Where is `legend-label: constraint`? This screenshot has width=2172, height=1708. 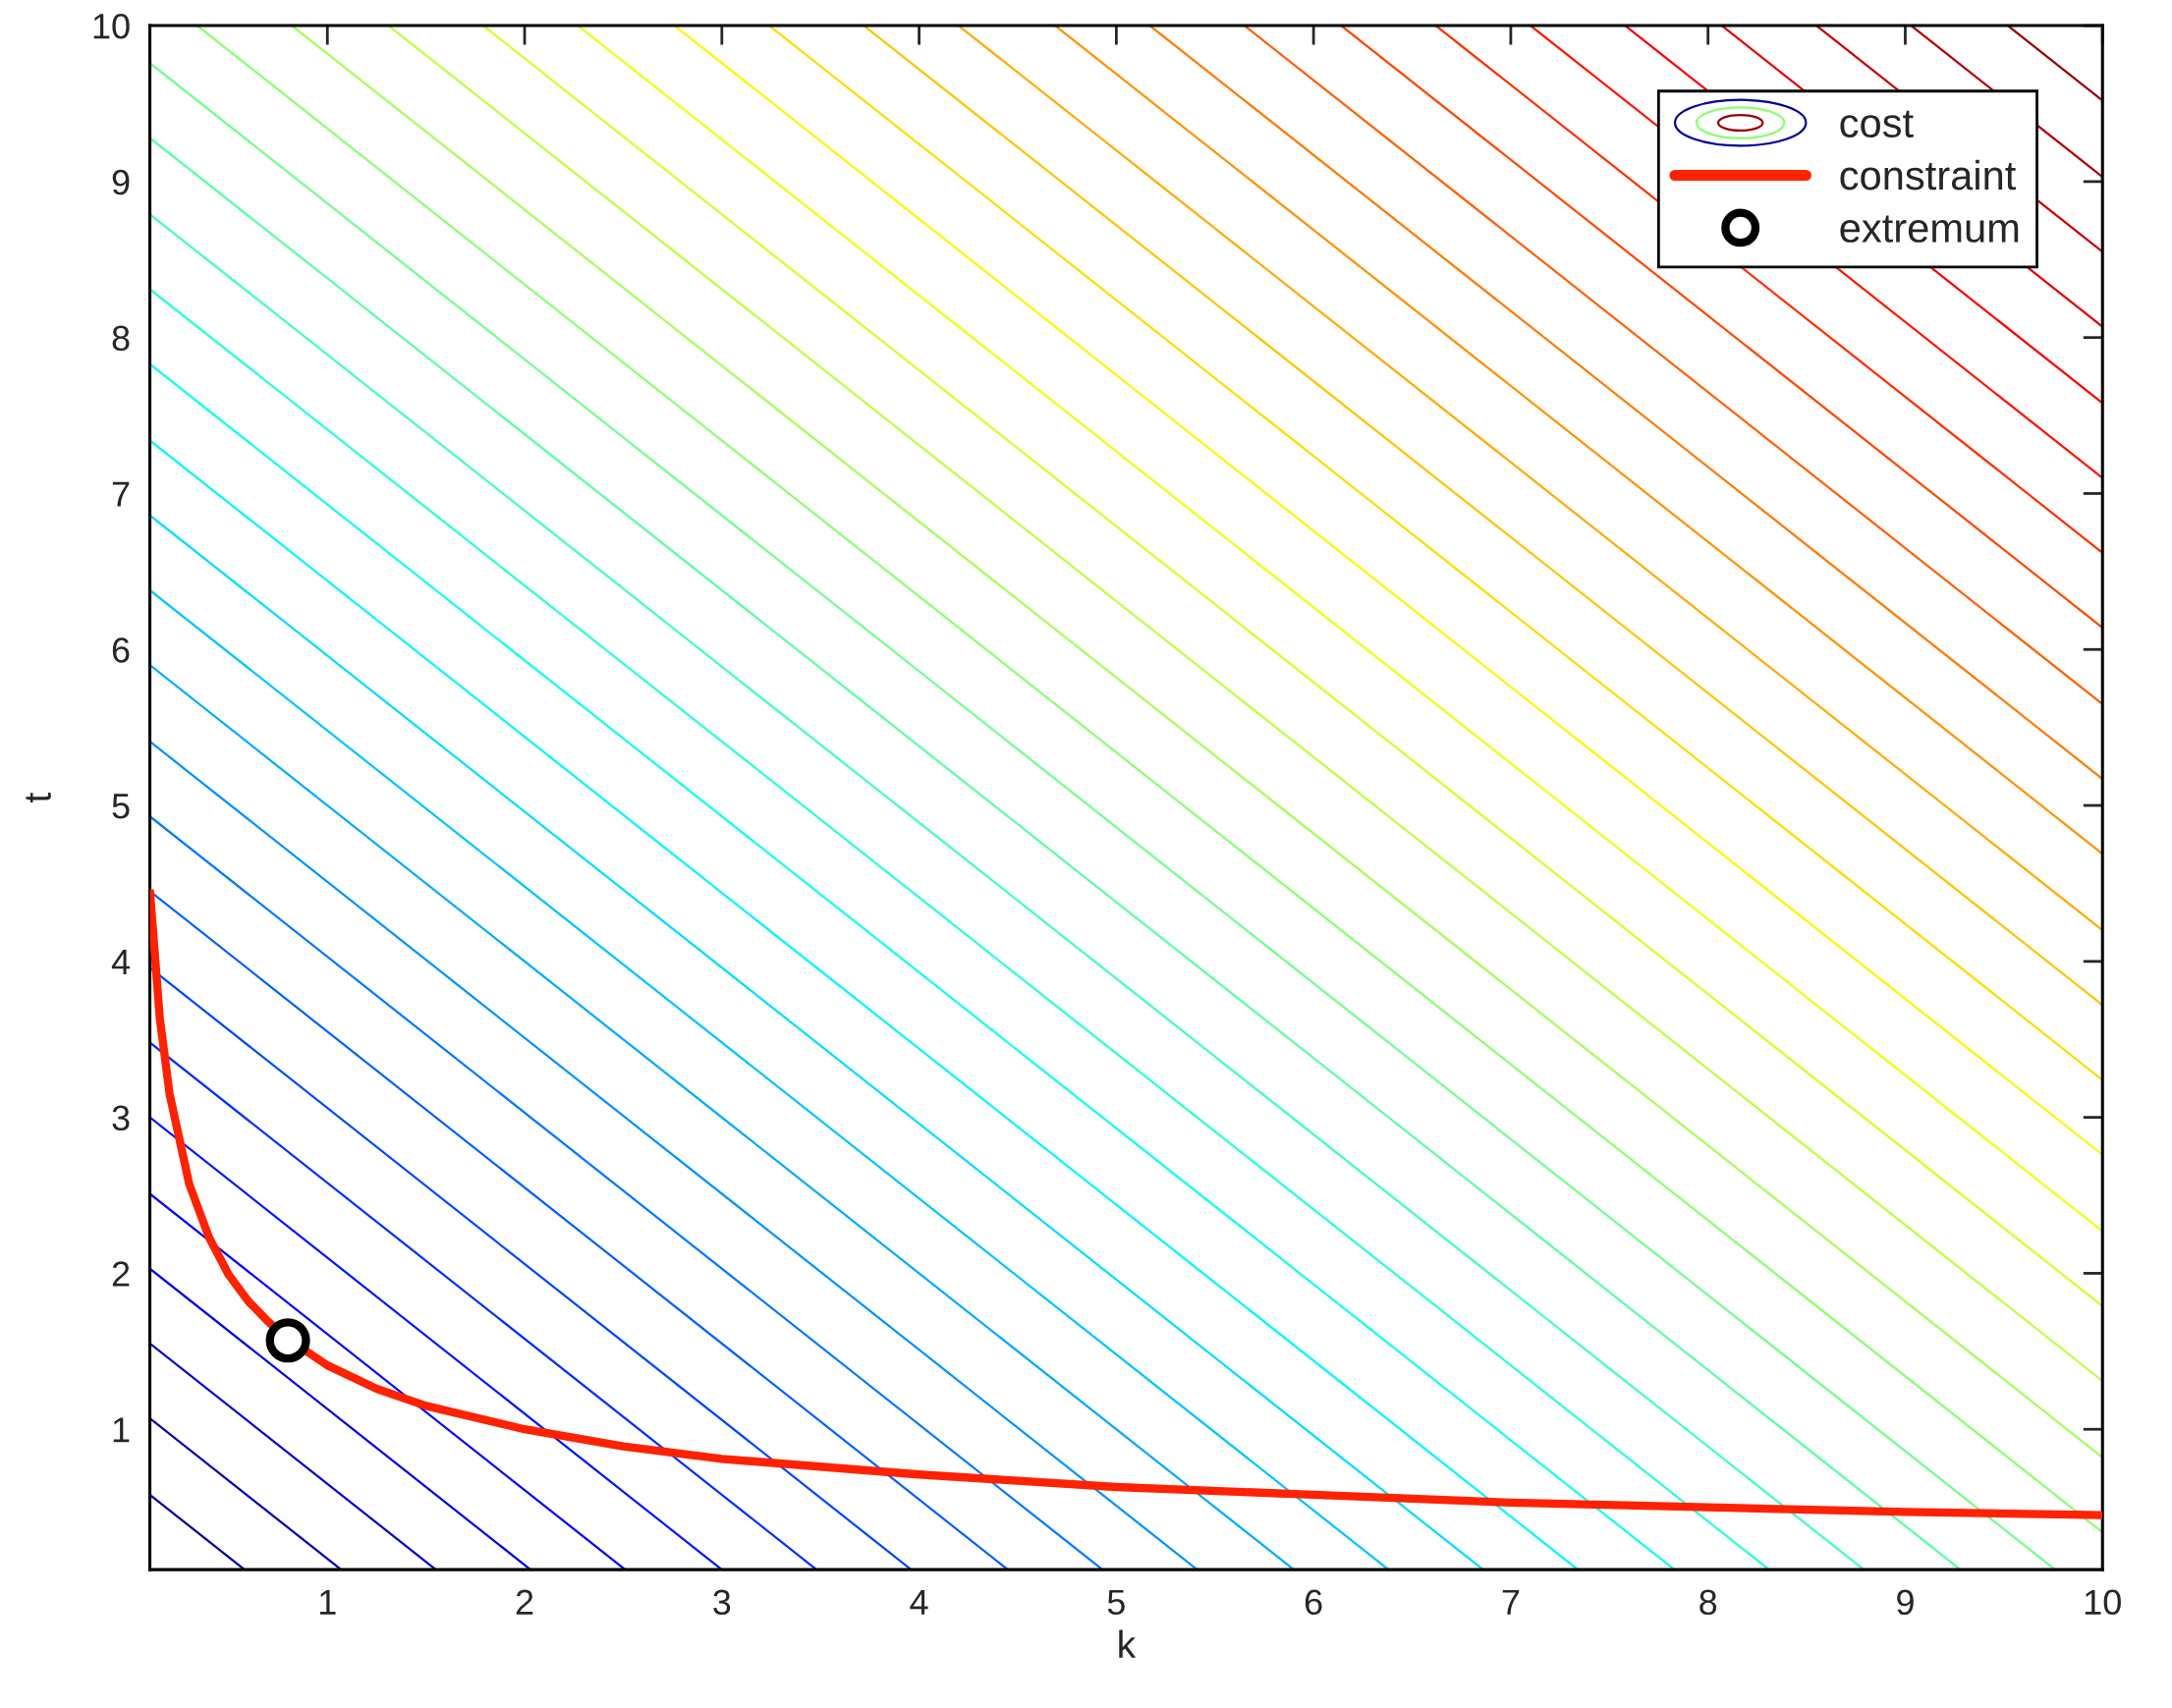 legend-label: constraint is located at coordinates (1928, 175).